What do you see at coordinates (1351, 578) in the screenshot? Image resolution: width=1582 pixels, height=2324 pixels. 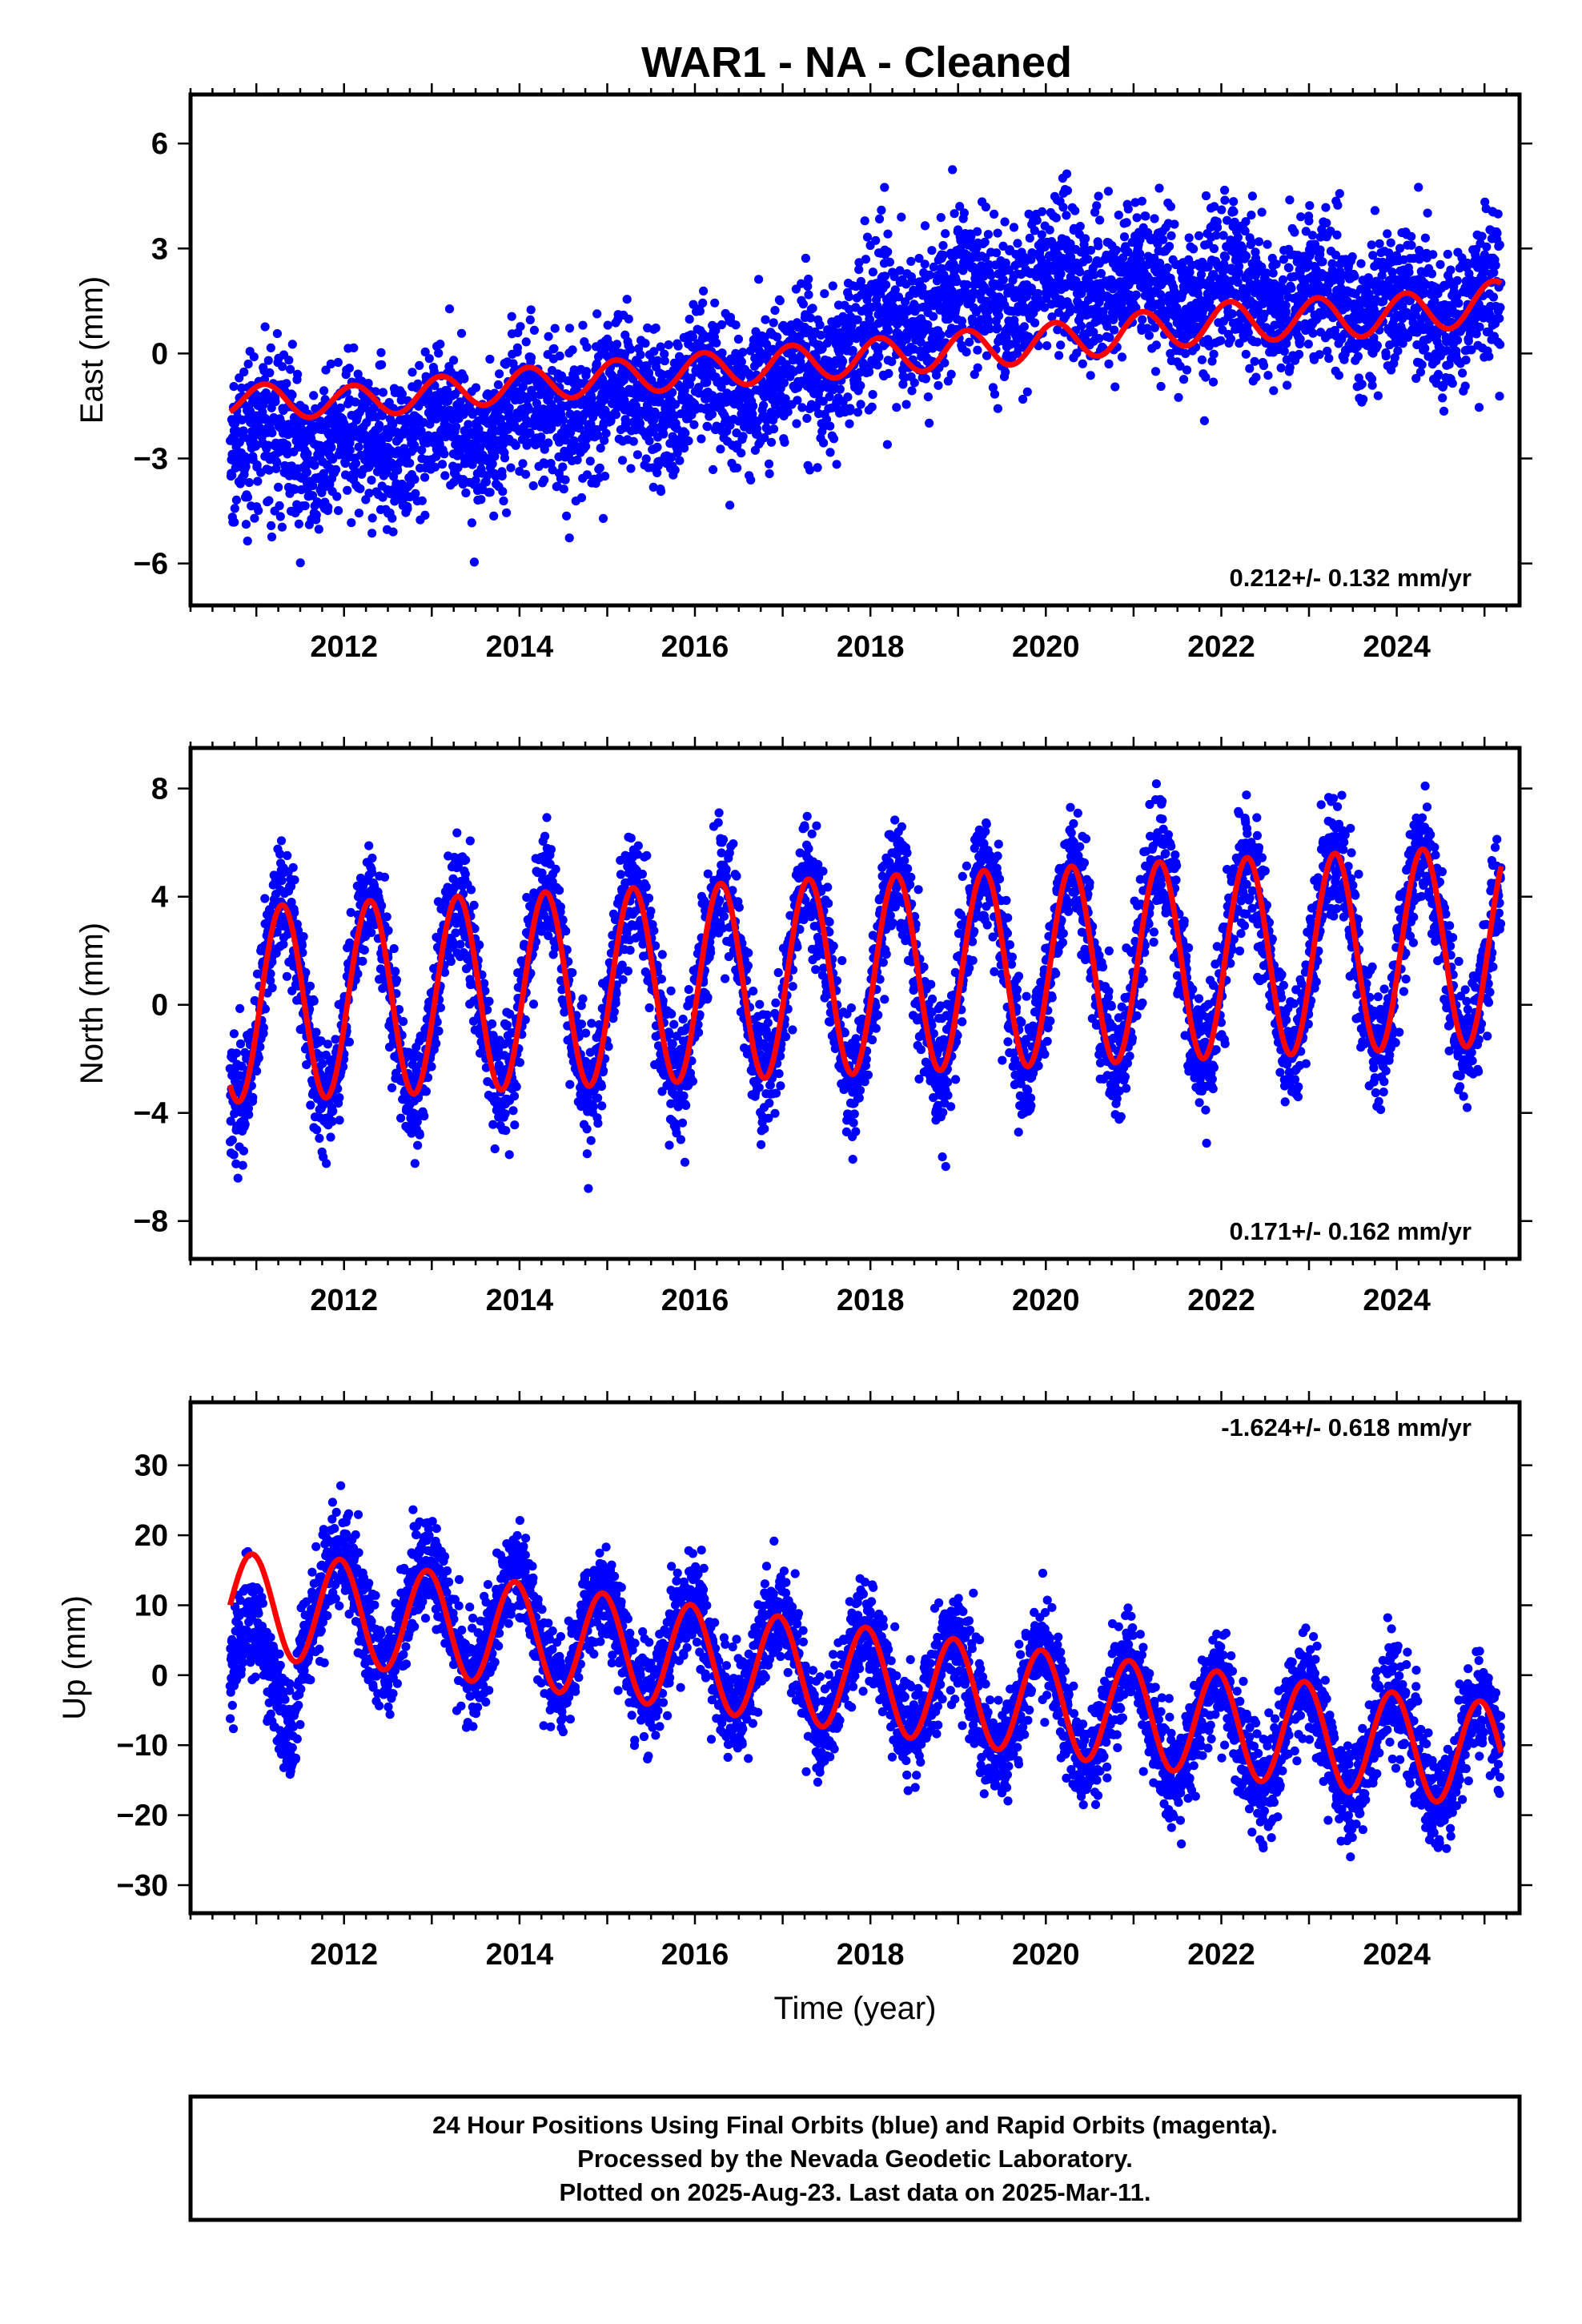 I see `rate-label: 0.212+/- 0.132 mm/yr` at bounding box center [1351, 578].